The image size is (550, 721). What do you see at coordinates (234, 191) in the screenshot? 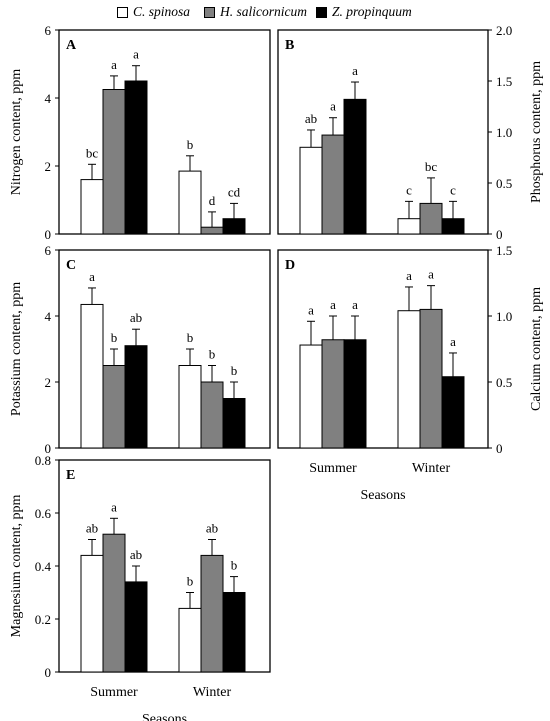
I see `significance-letter: cd` at bounding box center [234, 191].